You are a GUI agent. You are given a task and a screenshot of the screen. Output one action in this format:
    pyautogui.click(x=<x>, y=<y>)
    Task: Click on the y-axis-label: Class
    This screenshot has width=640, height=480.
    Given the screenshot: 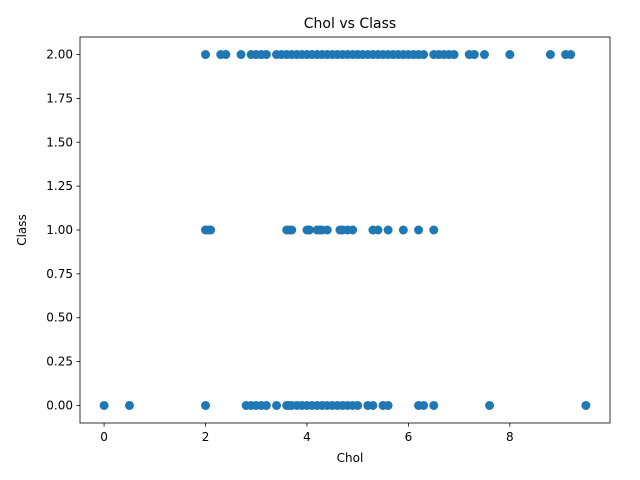 What is the action you would take?
    pyautogui.click(x=22, y=230)
    